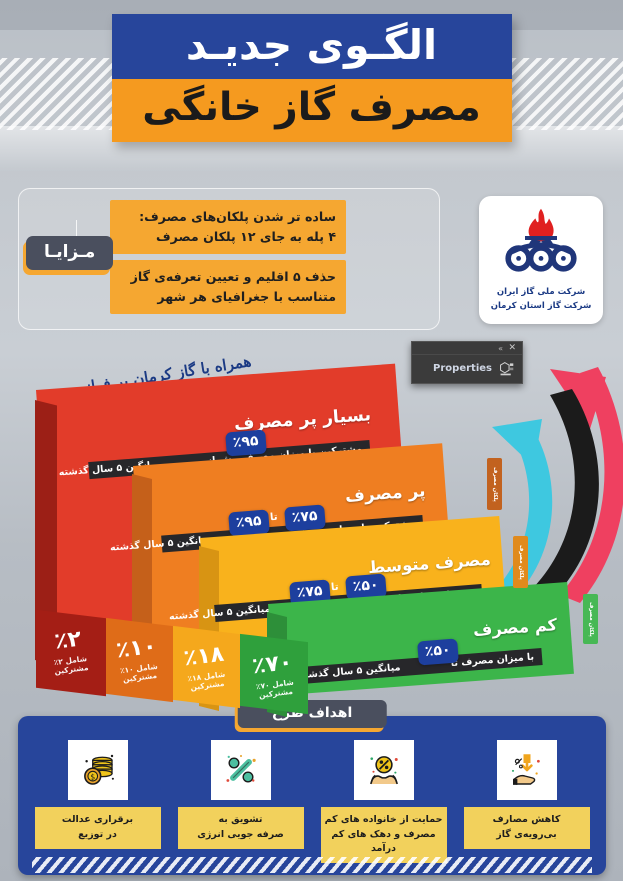  I want to click on properties-body: Properties, so click(467, 368).